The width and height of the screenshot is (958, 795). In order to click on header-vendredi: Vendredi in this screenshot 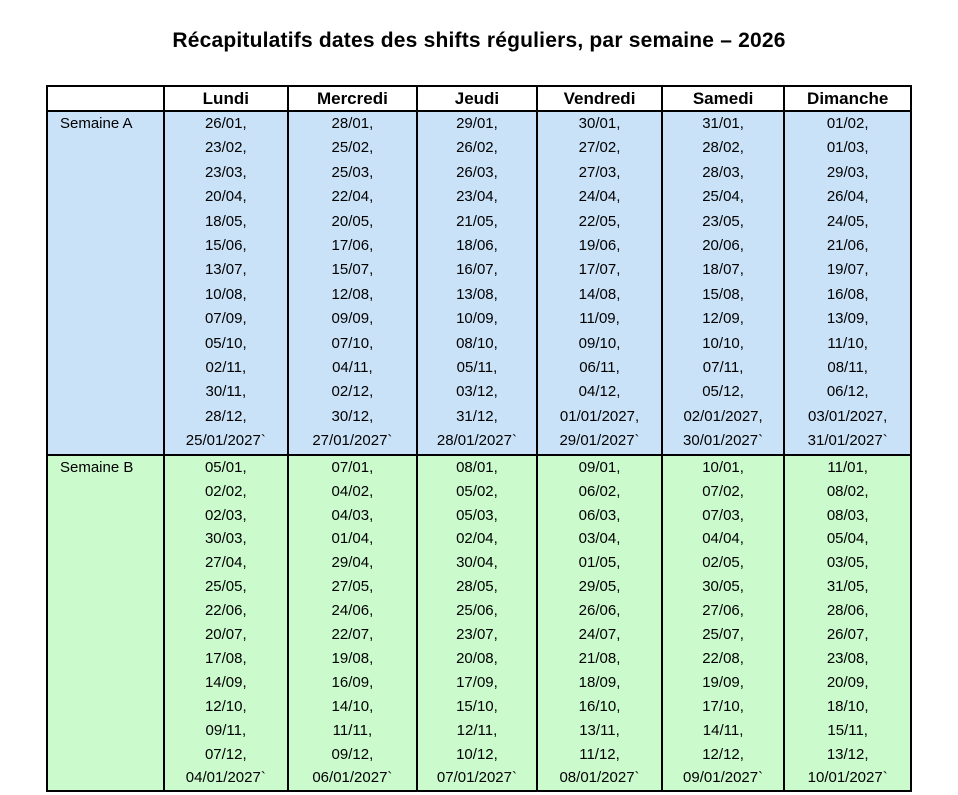, I will do `click(599, 98)`.